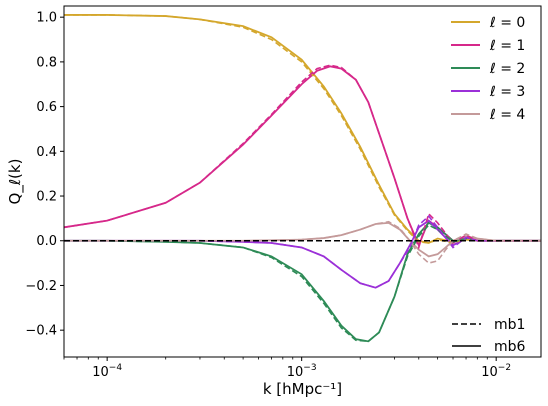  I want to click on style-legend-label: mb1, so click(509, 325).